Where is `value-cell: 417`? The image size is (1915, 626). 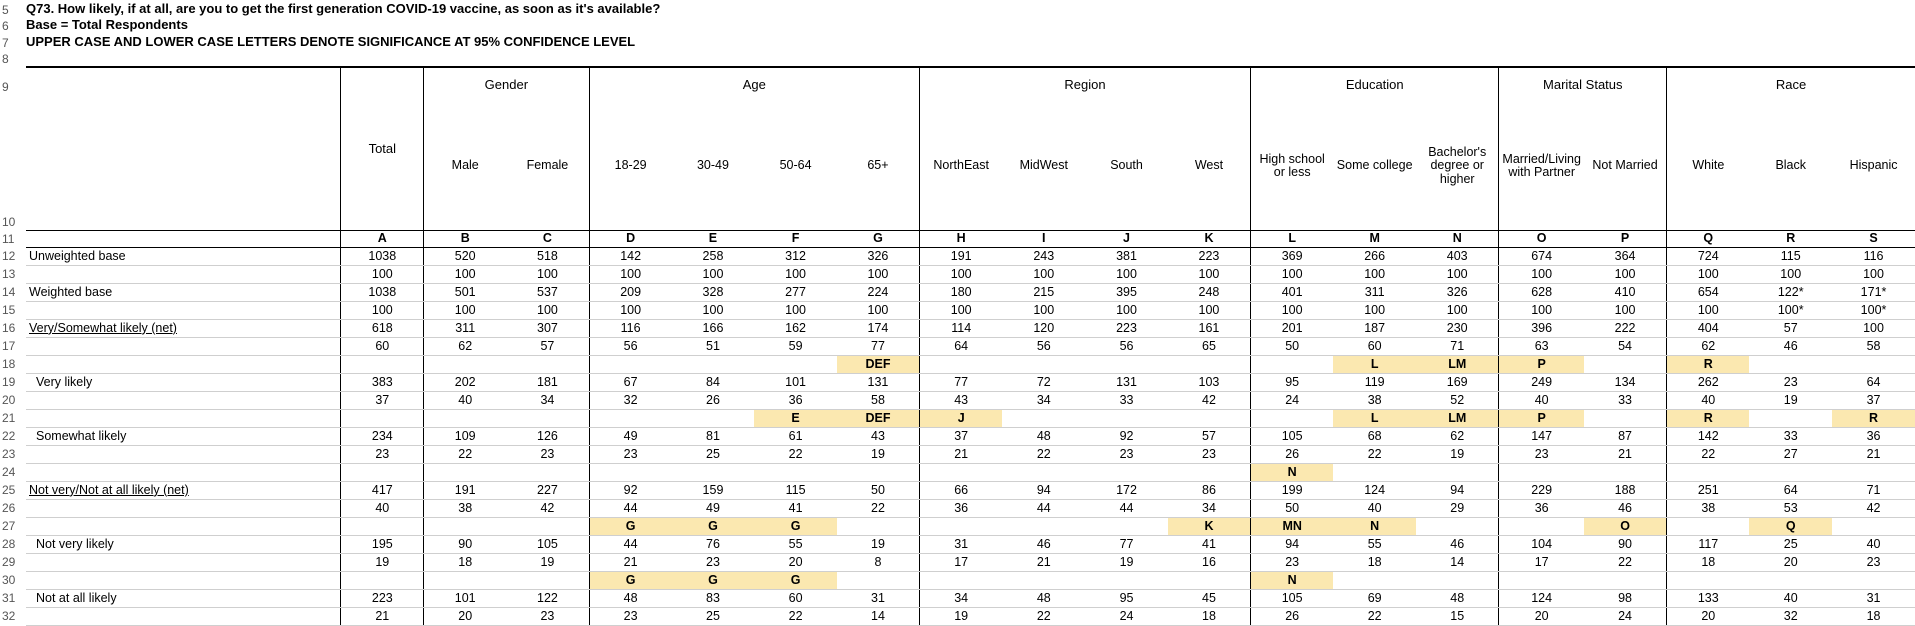
value-cell: 417 is located at coordinates (382, 490).